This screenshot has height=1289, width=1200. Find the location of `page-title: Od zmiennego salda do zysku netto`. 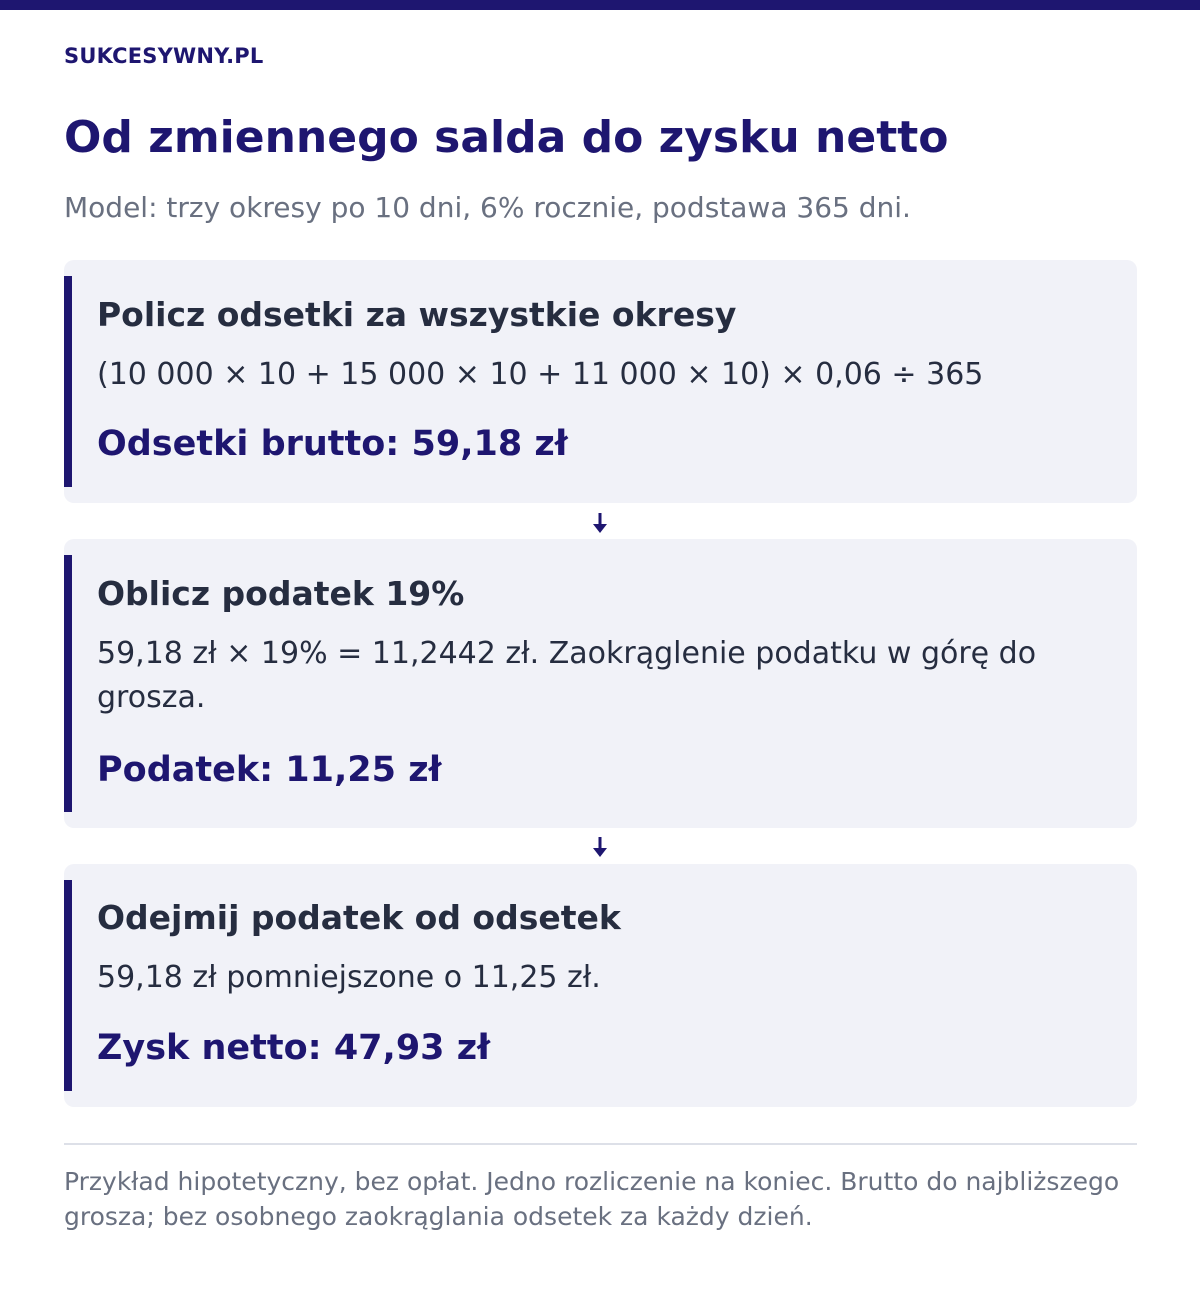

page-title: Od zmiennego salda do zysku netto is located at coordinates (506, 137).